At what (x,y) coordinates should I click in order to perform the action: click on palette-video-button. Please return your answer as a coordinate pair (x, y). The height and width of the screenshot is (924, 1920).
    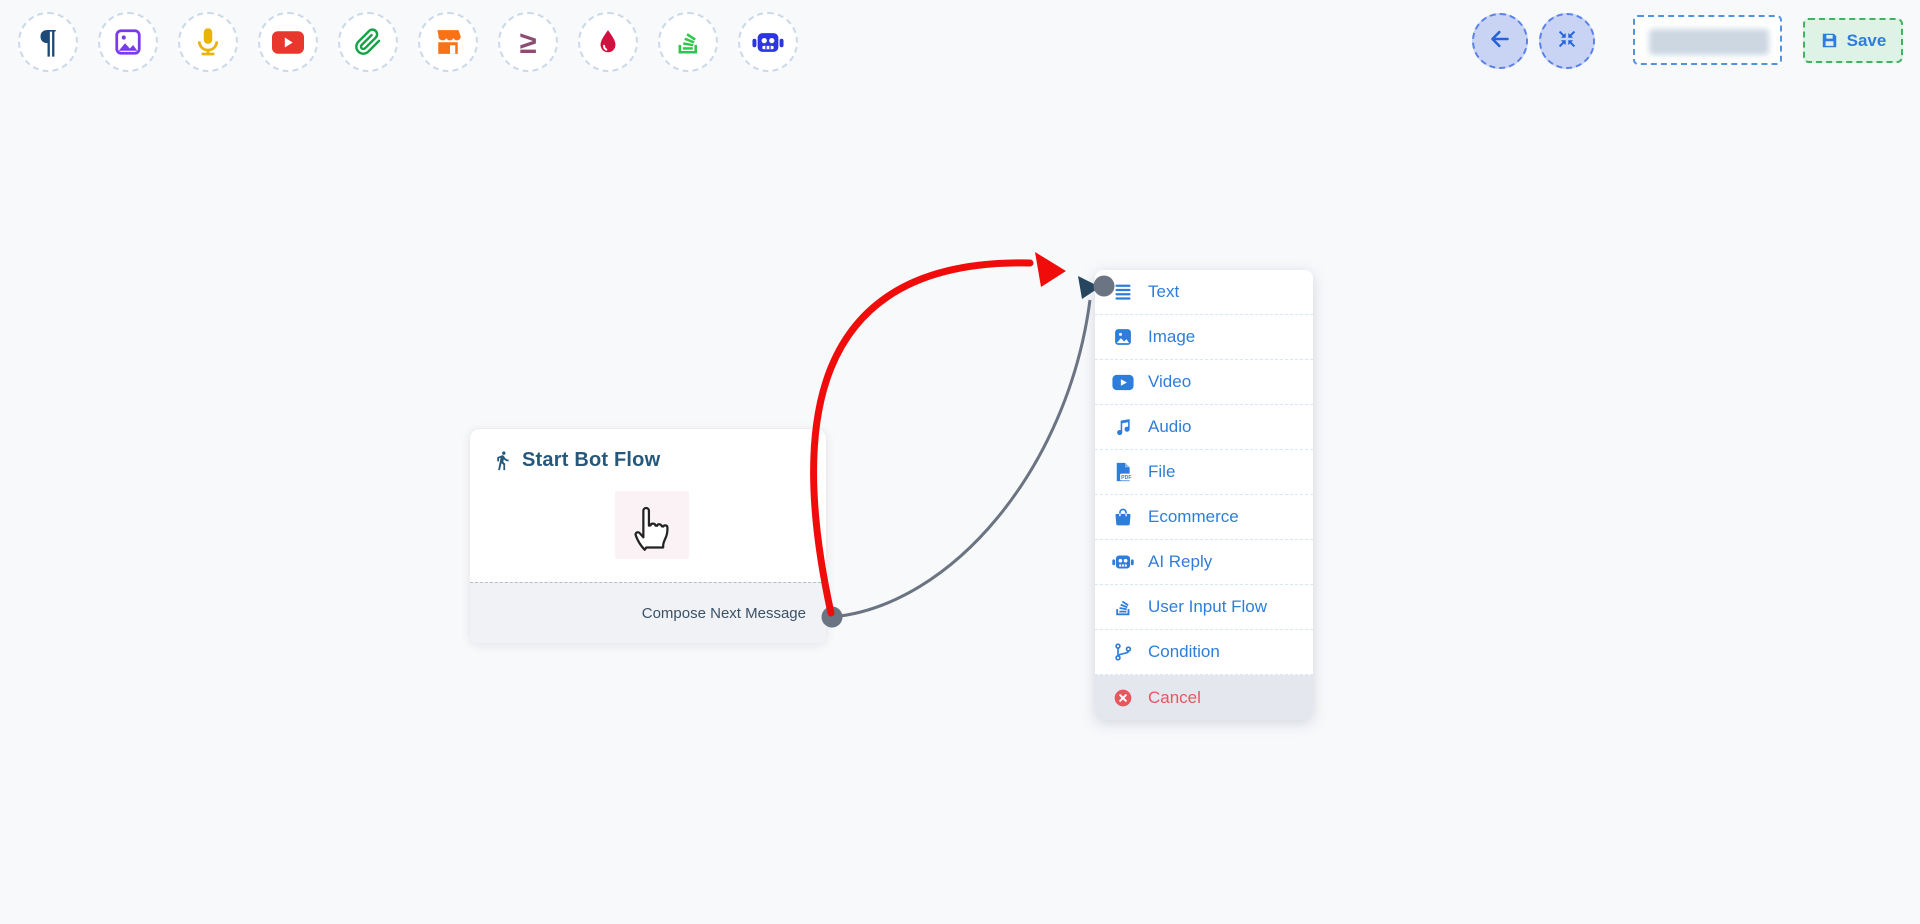
    Looking at the image, I should click on (288, 42).